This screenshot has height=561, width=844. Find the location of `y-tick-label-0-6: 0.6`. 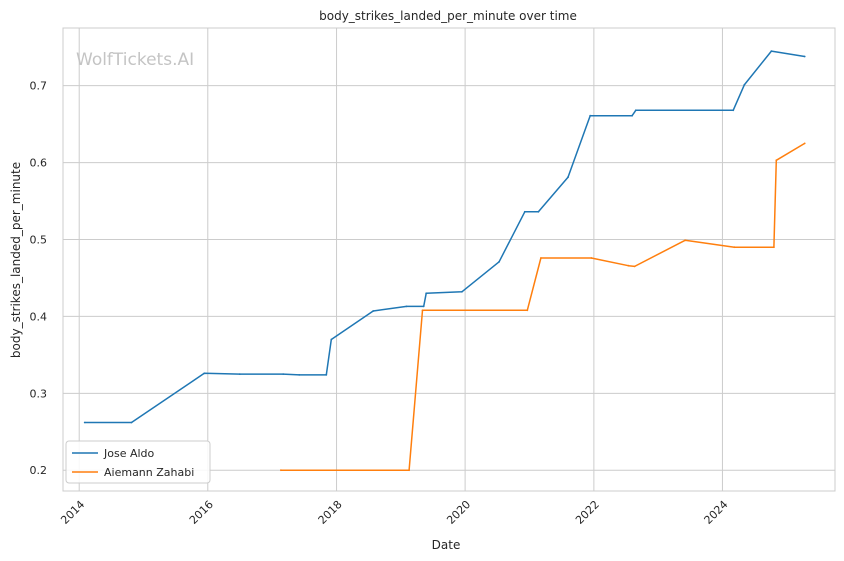

y-tick-label-0-6: 0.6 is located at coordinates (39, 163).